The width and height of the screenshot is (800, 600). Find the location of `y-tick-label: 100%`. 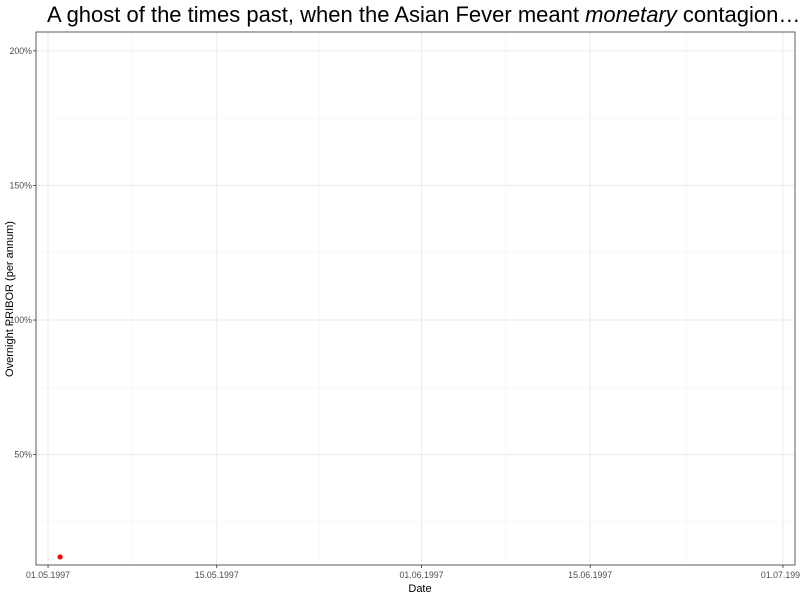

y-tick-label: 100% is located at coordinates (21, 320).